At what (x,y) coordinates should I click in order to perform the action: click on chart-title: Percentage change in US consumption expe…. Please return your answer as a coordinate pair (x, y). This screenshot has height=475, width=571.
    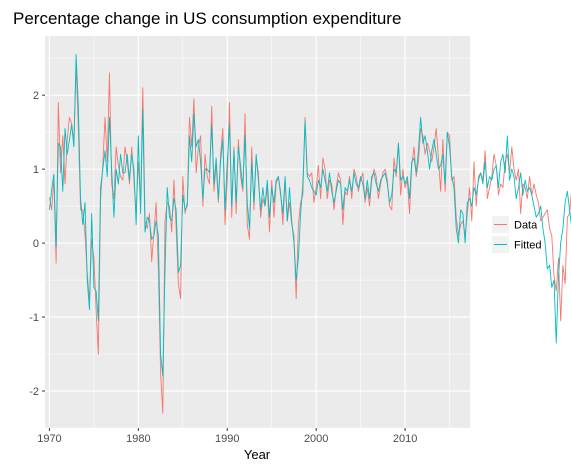
    Looking at the image, I should click on (207, 18).